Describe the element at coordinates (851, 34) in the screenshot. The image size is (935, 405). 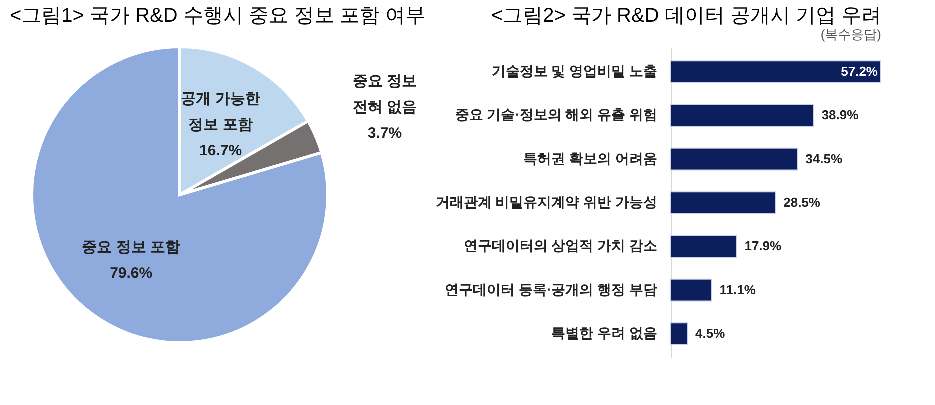
I see `chart-subtitle: (복수응답)` at that location.